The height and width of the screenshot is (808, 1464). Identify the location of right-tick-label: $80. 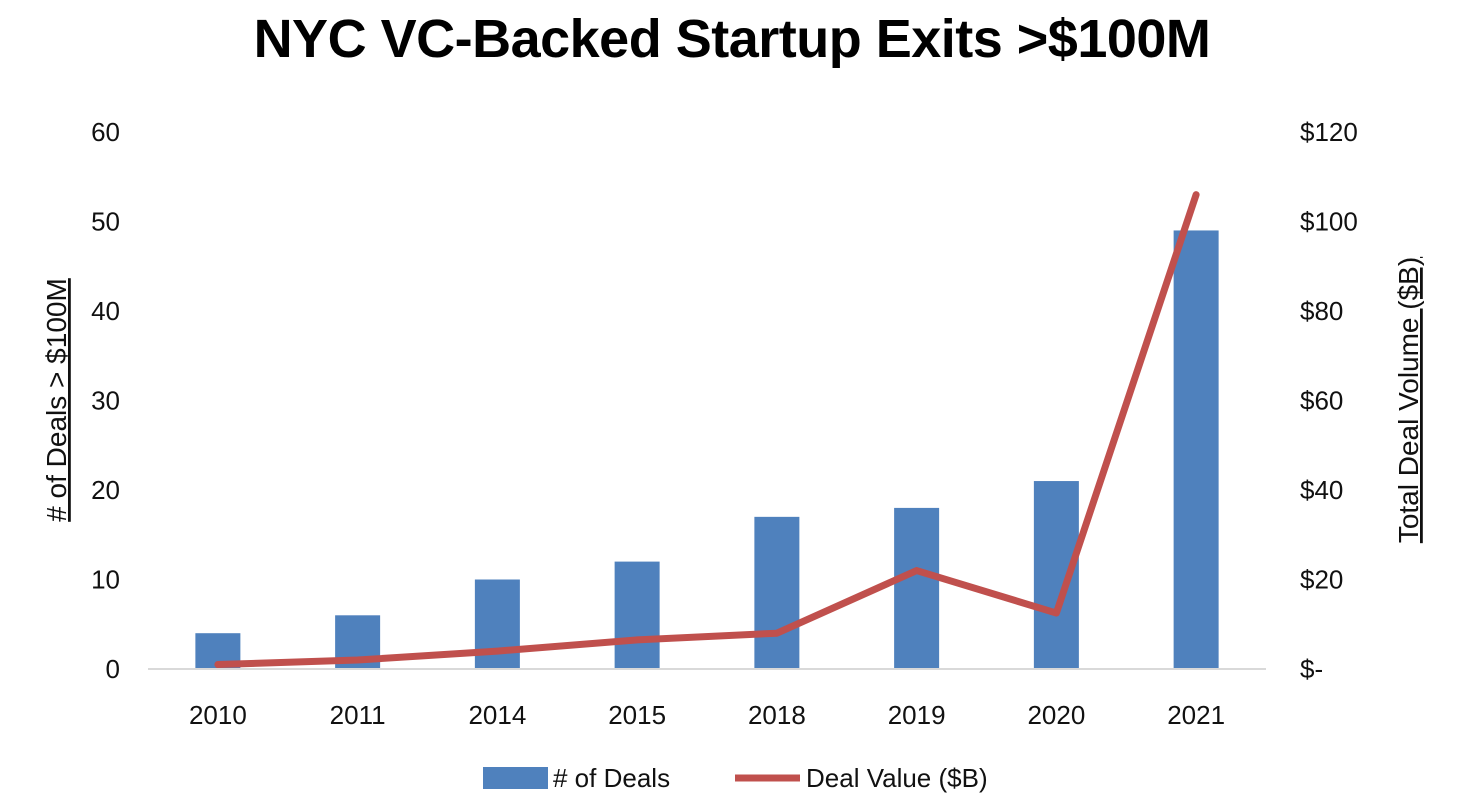
(1321, 311).